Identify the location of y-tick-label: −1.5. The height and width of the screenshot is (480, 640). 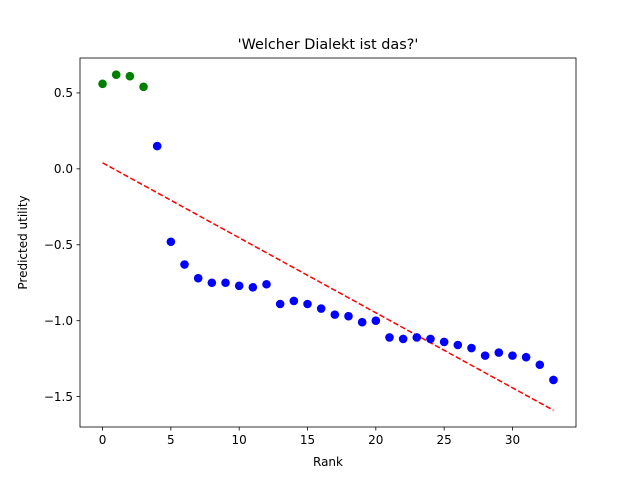
(58, 397).